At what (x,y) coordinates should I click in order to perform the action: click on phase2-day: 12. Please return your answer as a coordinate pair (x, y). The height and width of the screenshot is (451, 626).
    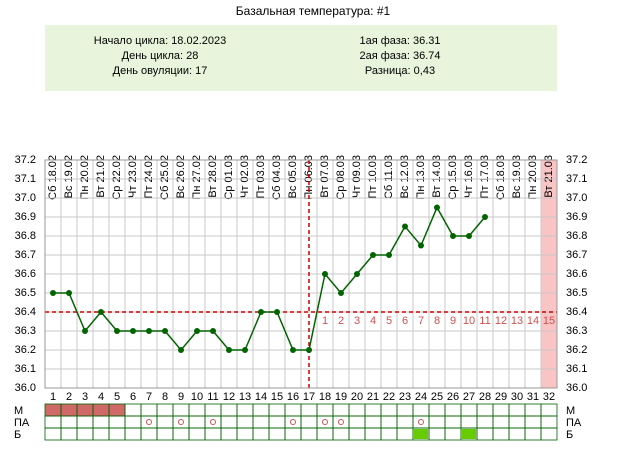
    Looking at the image, I should click on (501, 321).